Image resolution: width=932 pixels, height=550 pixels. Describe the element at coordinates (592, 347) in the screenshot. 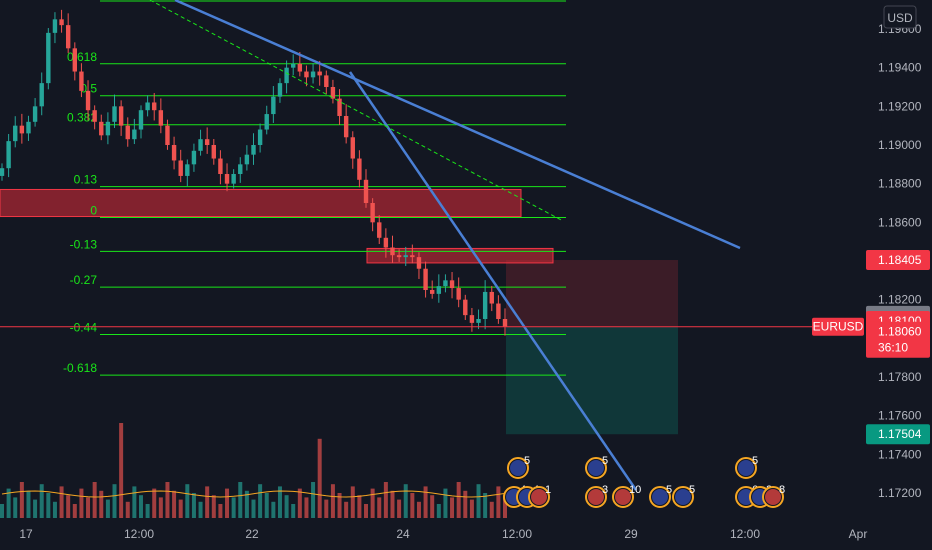

I see `position-tool` at that location.